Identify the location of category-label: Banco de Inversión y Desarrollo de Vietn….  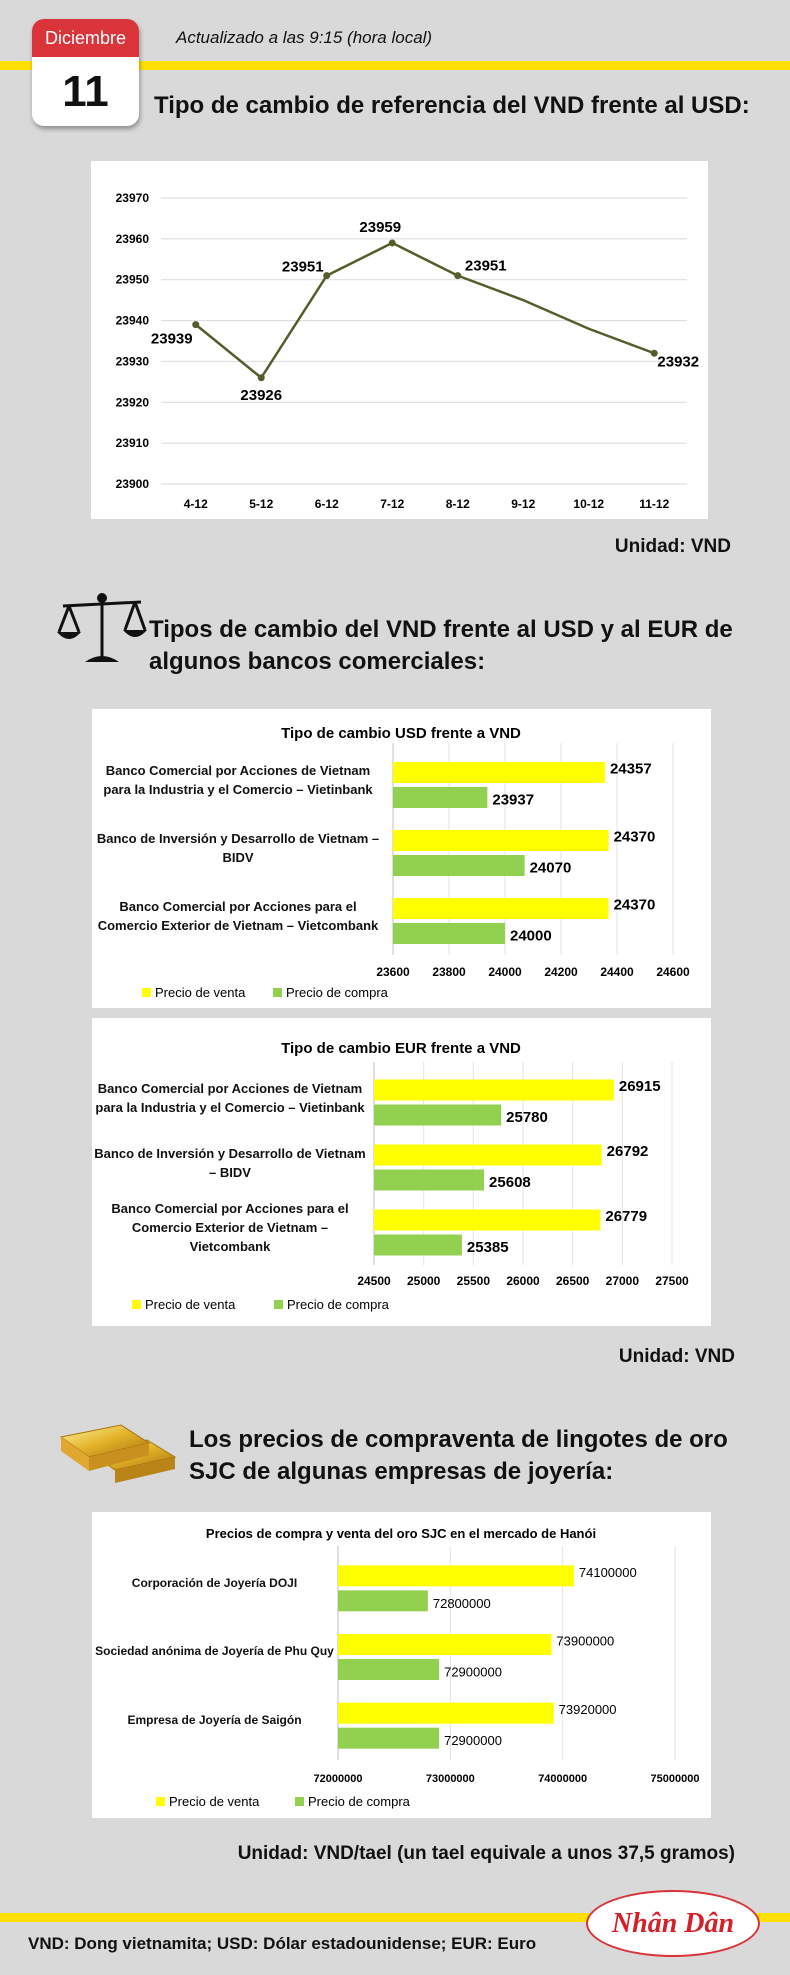
(238, 847).